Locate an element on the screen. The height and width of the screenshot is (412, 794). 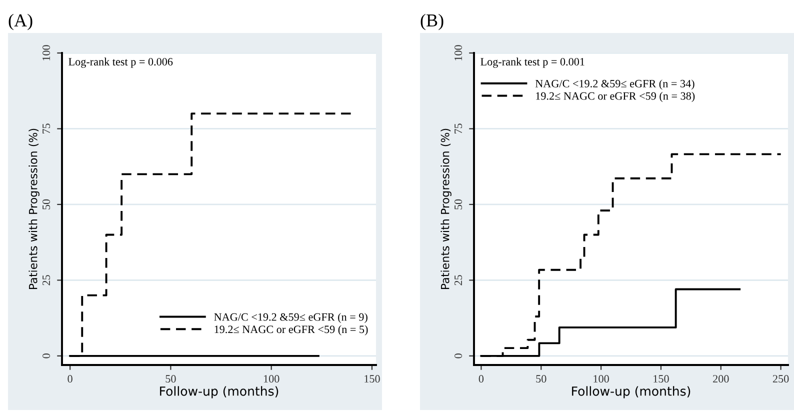
chart-title: (B) is located at coordinates (432, 22).